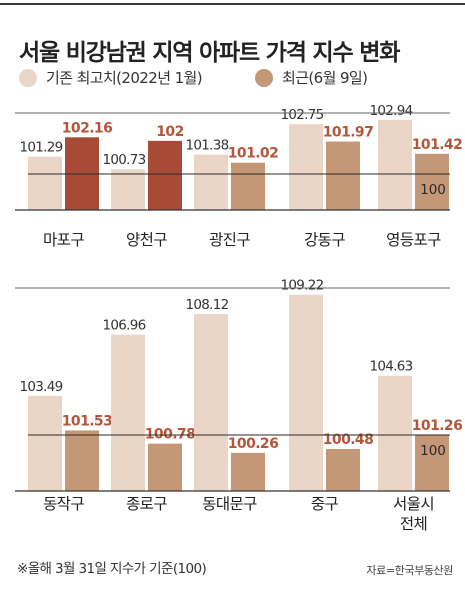 Image resolution: width=465 pixels, height=603 pixels. What do you see at coordinates (206, 146) in the screenshot?
I see `data-label-peak: 101.38` at bounding box center [206, 146].